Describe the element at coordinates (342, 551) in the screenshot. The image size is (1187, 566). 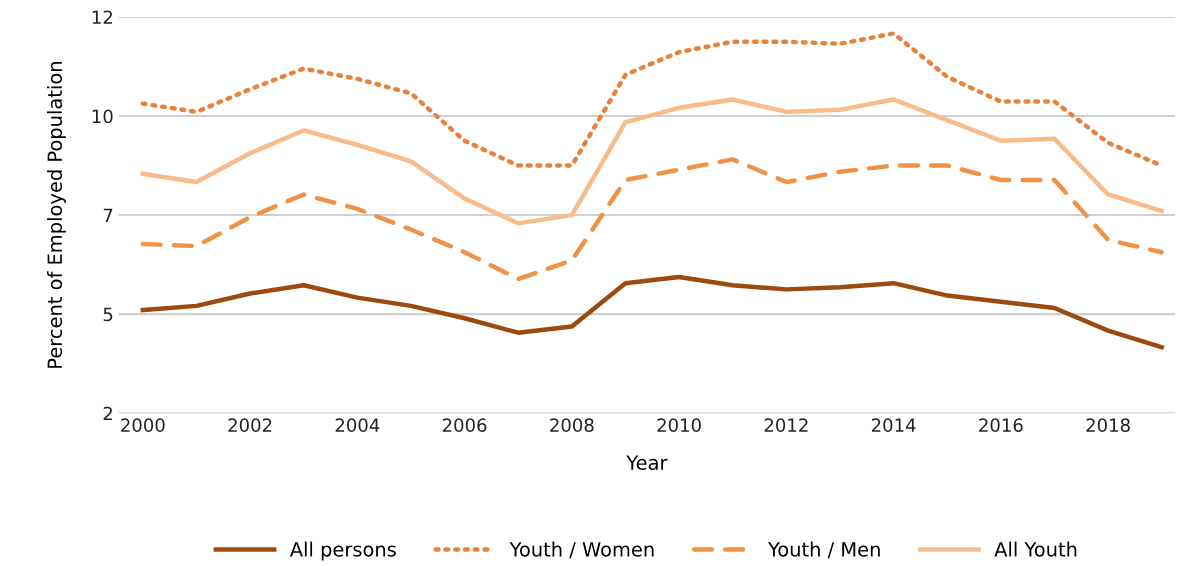
I see `legend-label: All persons` at that location.